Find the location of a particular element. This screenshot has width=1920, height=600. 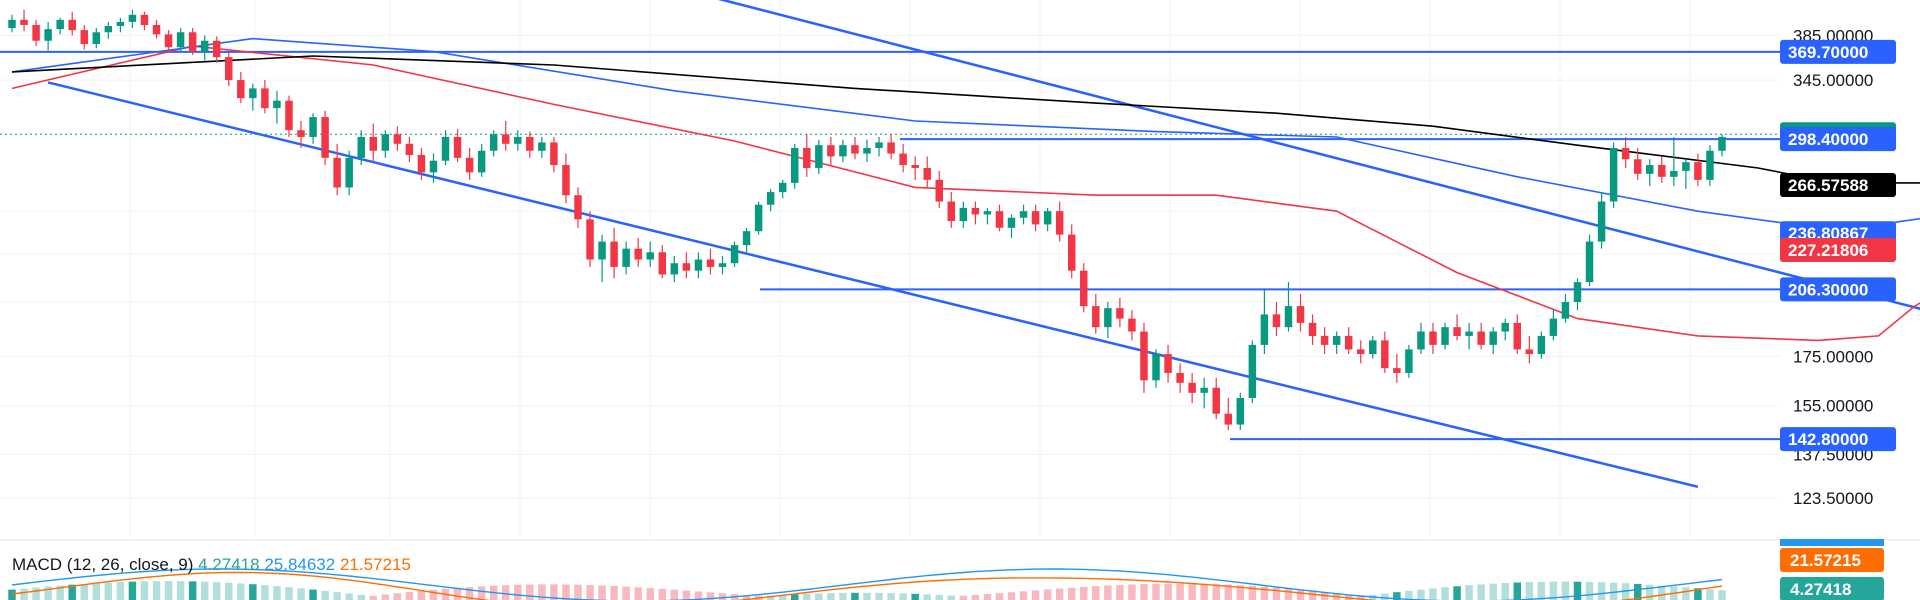

y-tick-label: 155.00000 is located at coordinates (1833, 406).